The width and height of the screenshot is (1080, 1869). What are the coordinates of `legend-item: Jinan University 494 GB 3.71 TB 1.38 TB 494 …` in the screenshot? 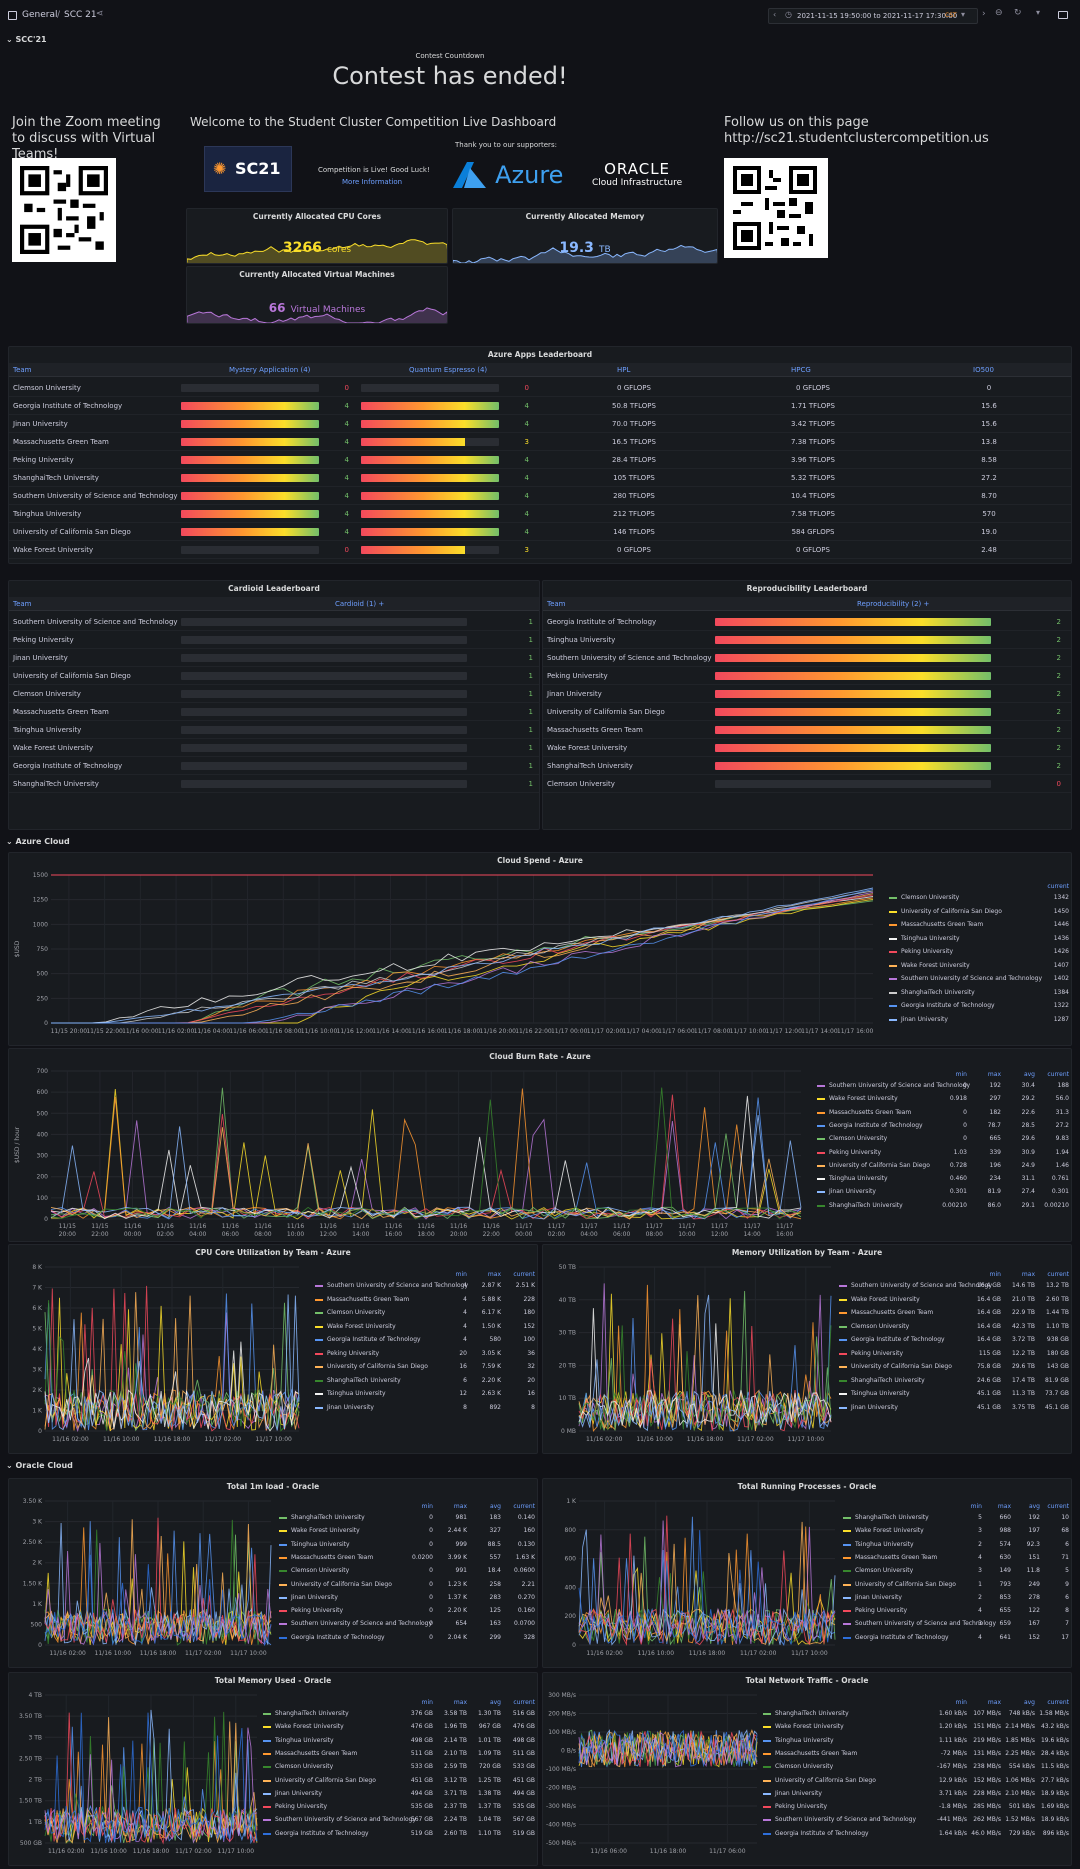 It's located at (399, 1794).